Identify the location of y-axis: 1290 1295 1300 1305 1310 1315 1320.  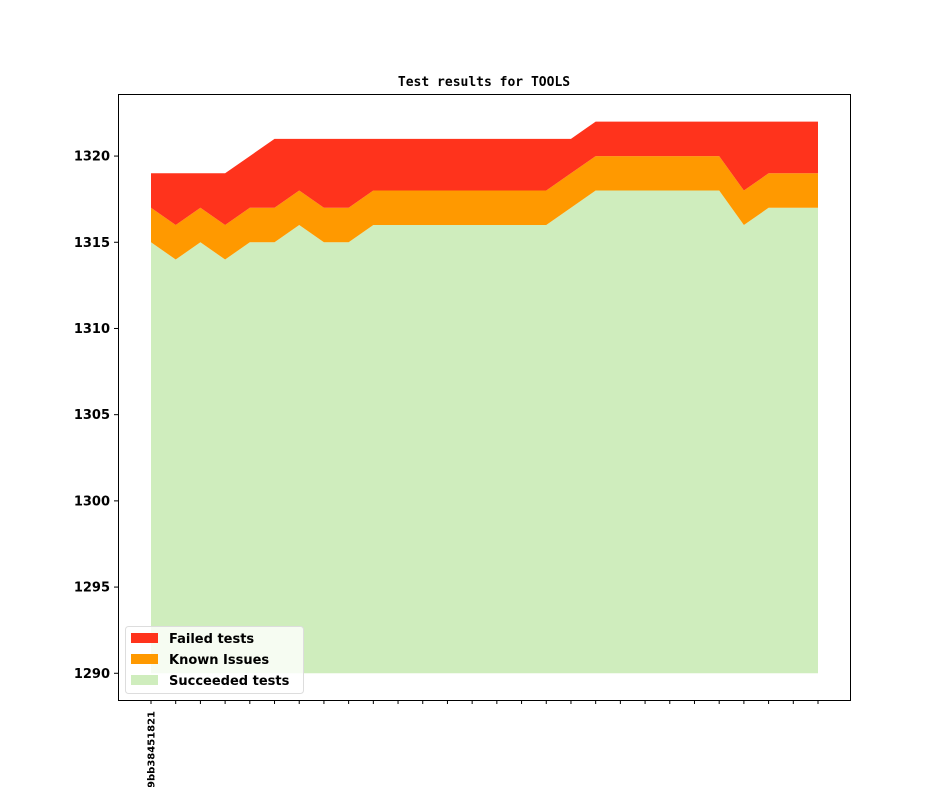
(96, 416).